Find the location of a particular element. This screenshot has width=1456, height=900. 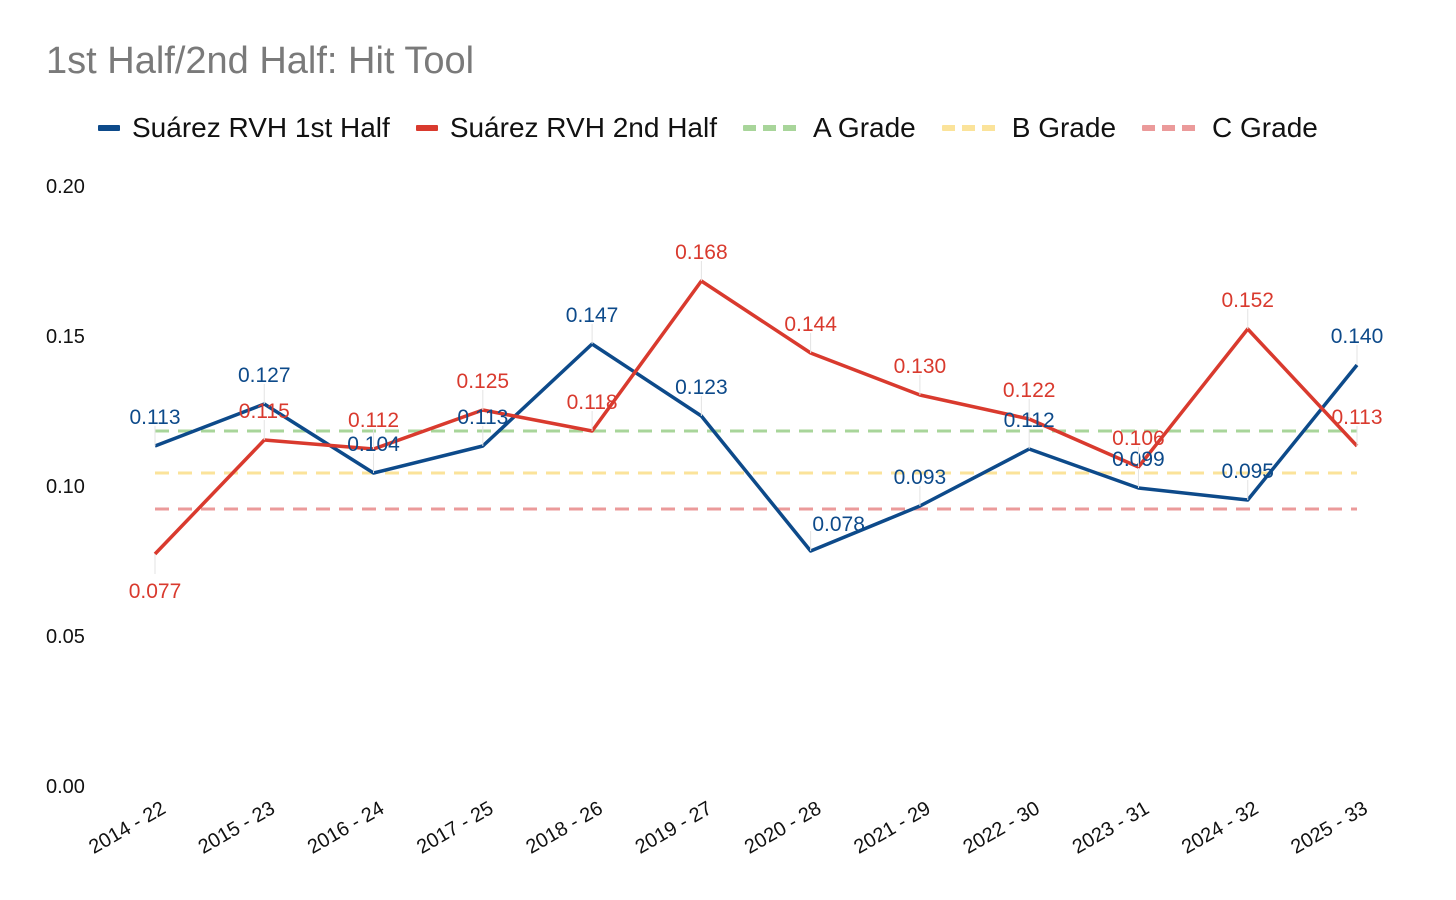

data-label: 0.125 is located at coordinates (483, 381).